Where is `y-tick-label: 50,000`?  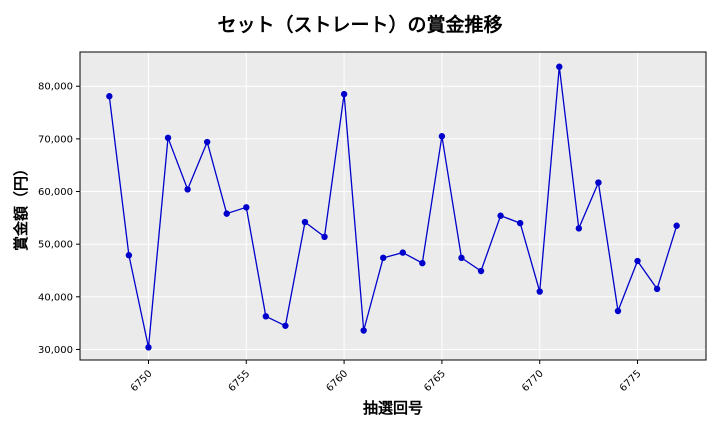
y-tick-label: 50,000 is located at coordinates (55, 245).